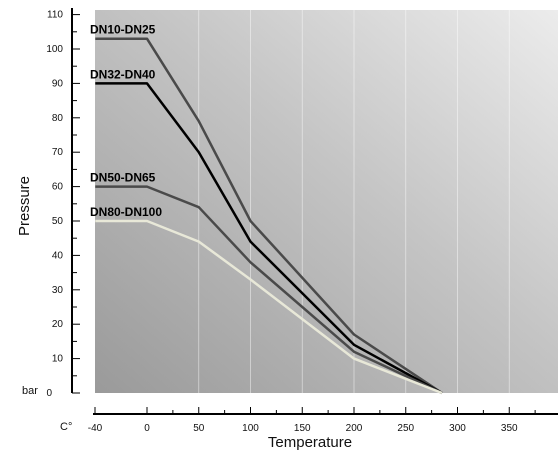 The image size is (558, 455). What do you see at coordinates (95, 428) in the screenshot?
I see `x-tick-label: -40` at bounding box center [95, 428].